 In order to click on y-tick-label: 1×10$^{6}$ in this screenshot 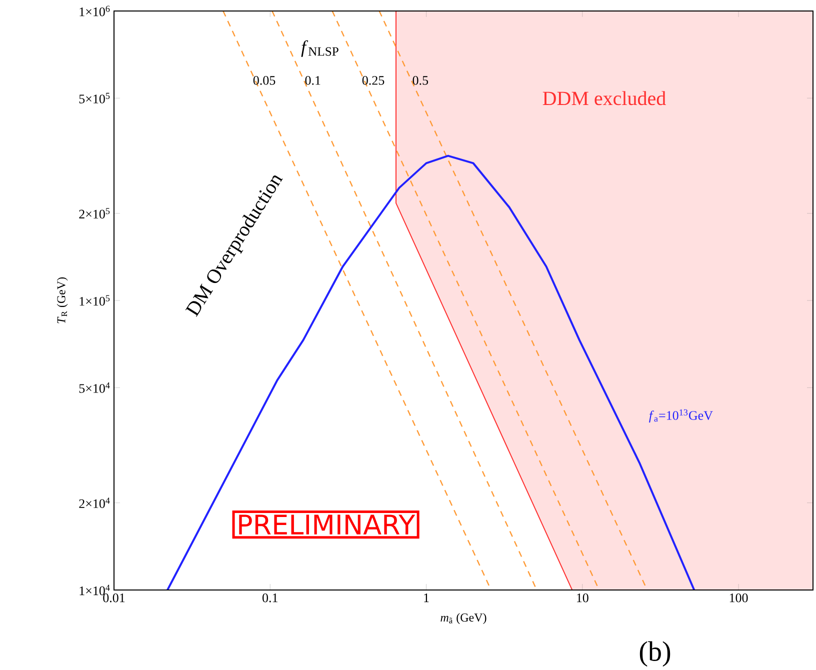, I will do `click(95, 11)`.